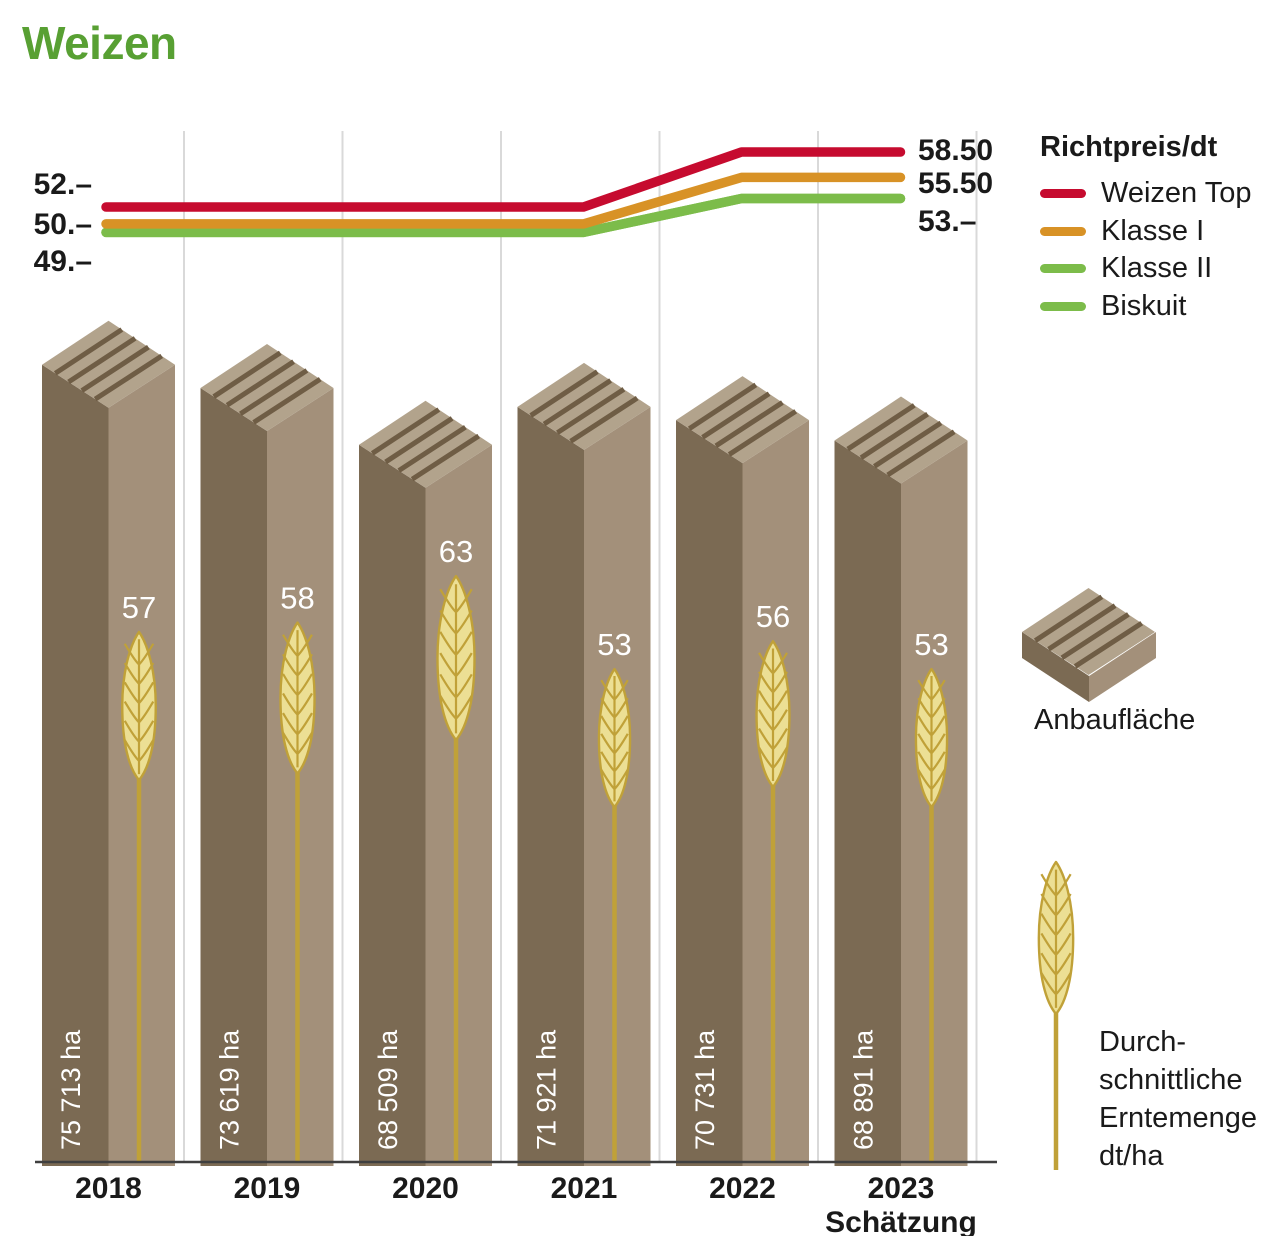  What do you see at coordinates (1063, 231) in the screenshot?
I see `klasse-1-line-icon` at bounding box center [1063, 231].